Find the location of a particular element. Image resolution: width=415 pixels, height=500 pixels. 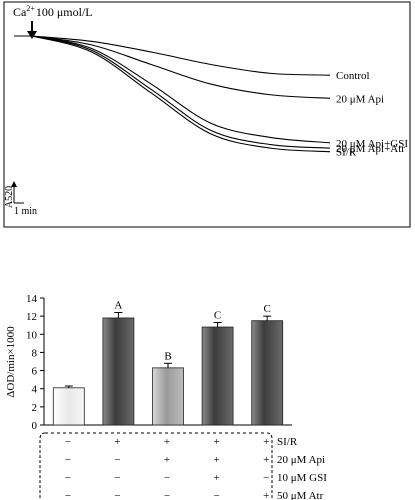

y-tick-label: 4 is located at coordinates (35, 390).